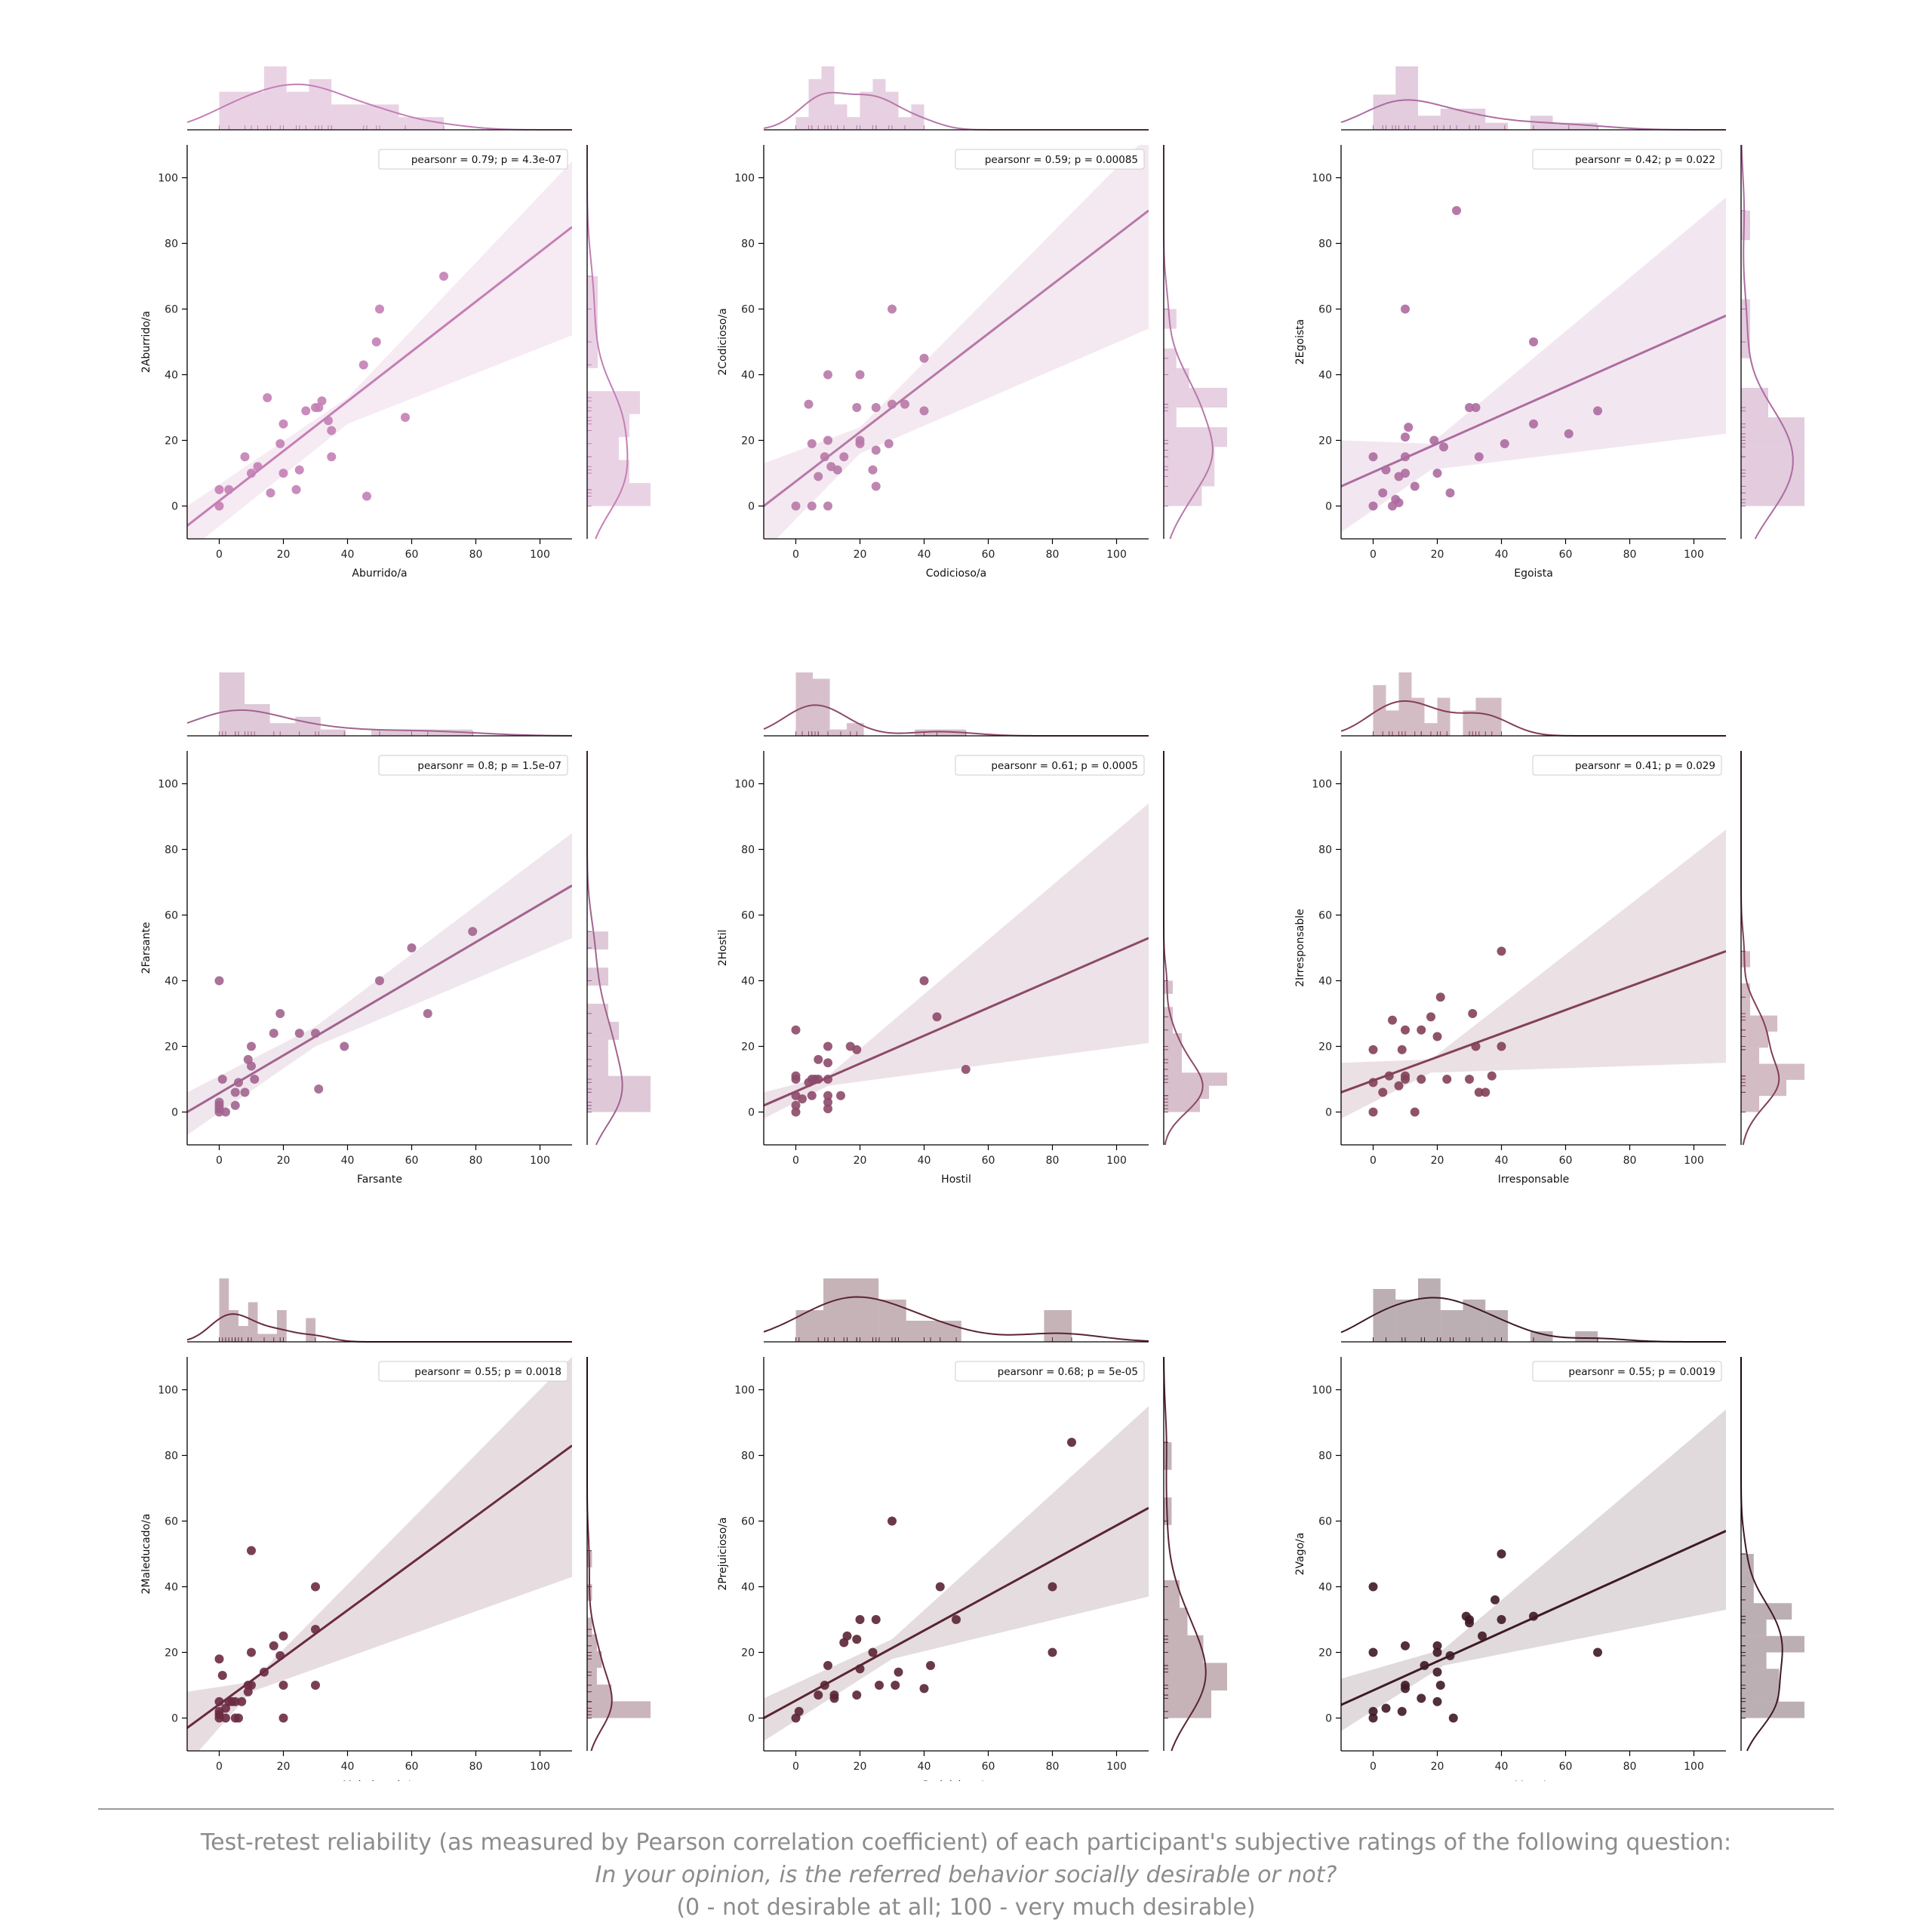 The image size is (1932, 1932). Describe the element at coordinates (956, 1180) in the screenshot. I see `x-axis-label: Hostil` at that location.